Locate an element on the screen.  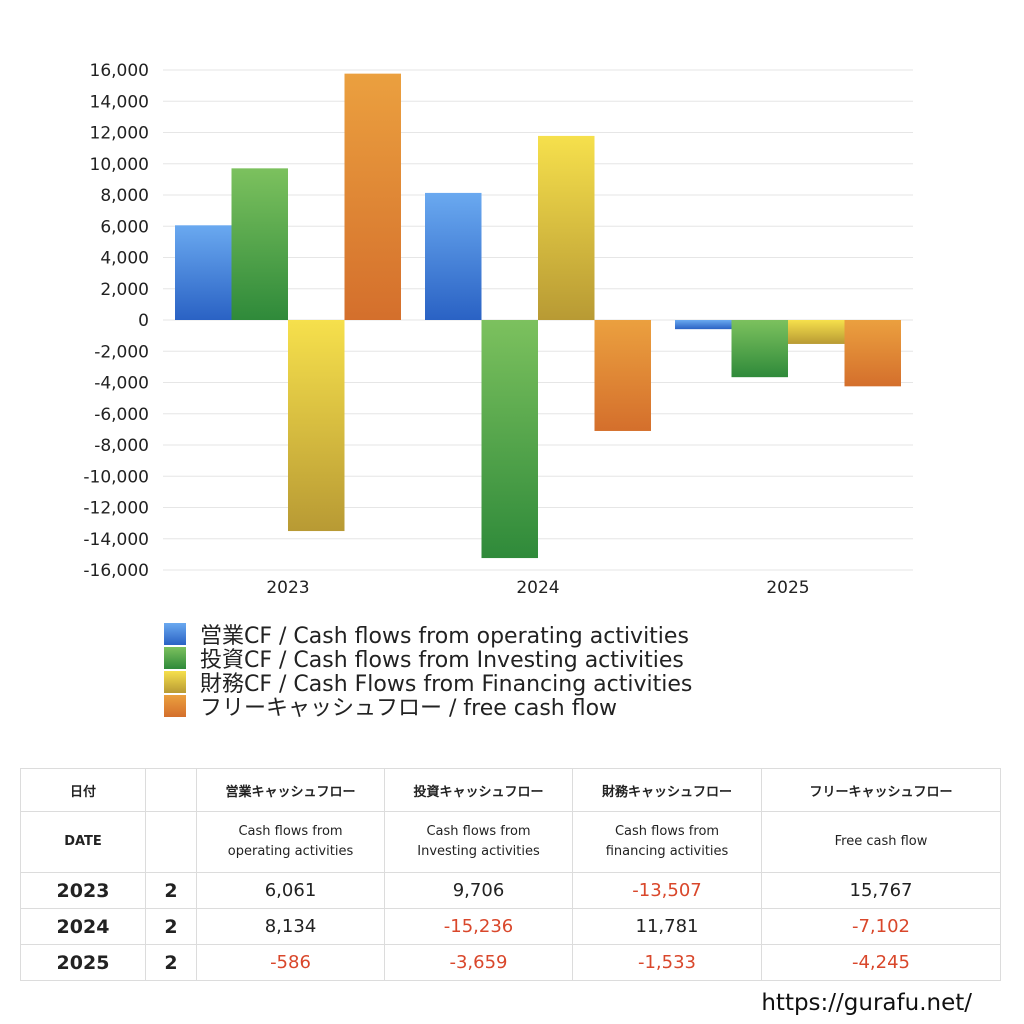
x-axis-labels: 2023 2024 2025 is located at coordinates (537, 588).